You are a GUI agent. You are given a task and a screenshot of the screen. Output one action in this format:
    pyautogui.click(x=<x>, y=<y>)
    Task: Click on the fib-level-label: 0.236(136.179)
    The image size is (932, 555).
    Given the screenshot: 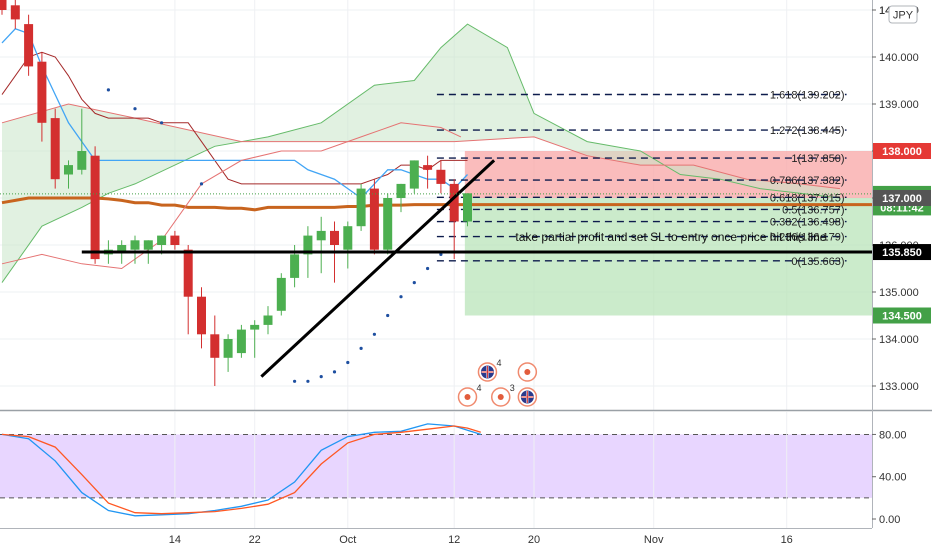 What is the action you would take?
    pyautogui.click(x=807, y=238)
    